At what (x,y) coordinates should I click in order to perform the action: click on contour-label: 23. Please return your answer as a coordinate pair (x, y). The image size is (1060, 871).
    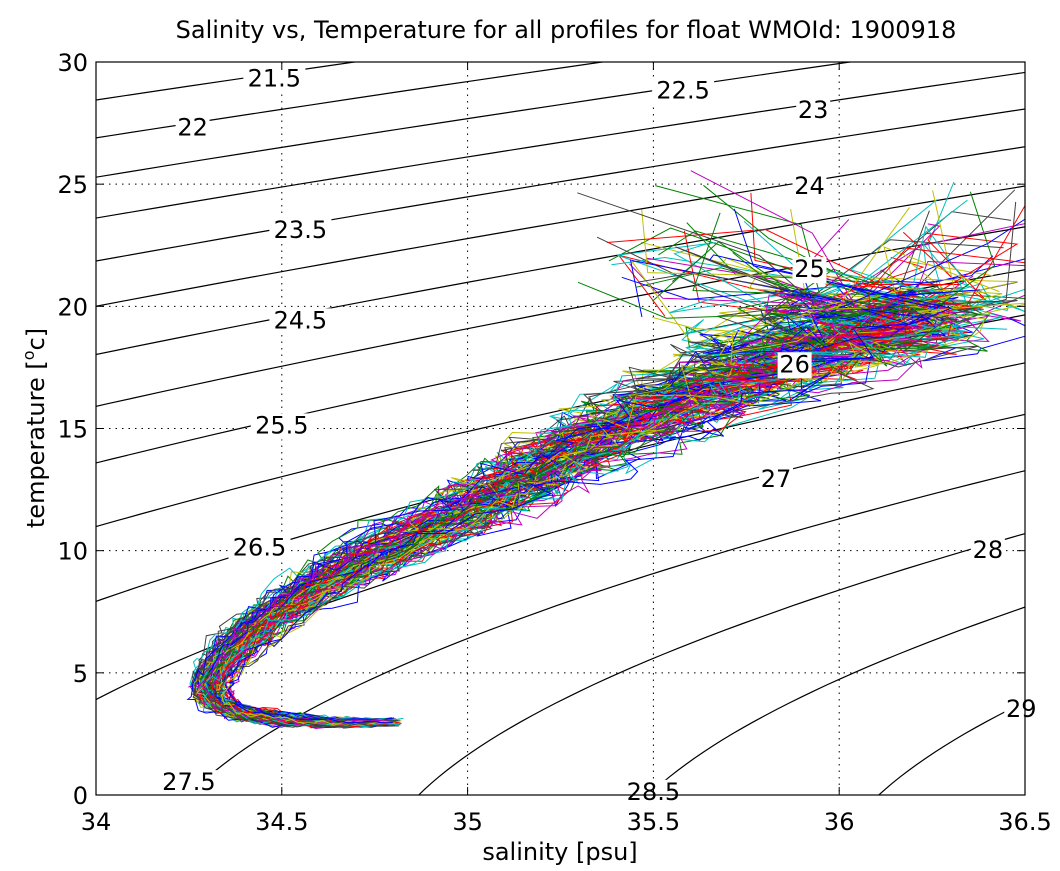
    Looking at the image, I should click on (813, 110).